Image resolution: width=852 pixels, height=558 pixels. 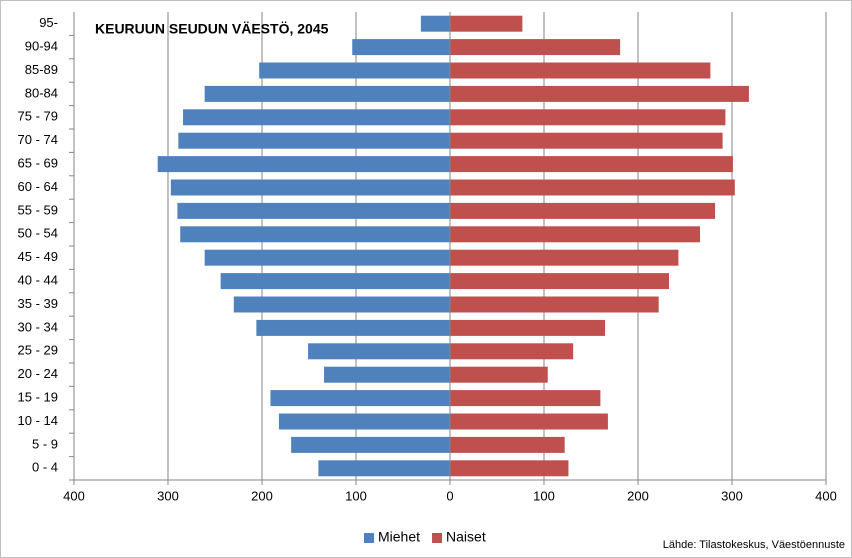 I want to click on y-tick-label: 35 - 39, so click(x=38, y=303).